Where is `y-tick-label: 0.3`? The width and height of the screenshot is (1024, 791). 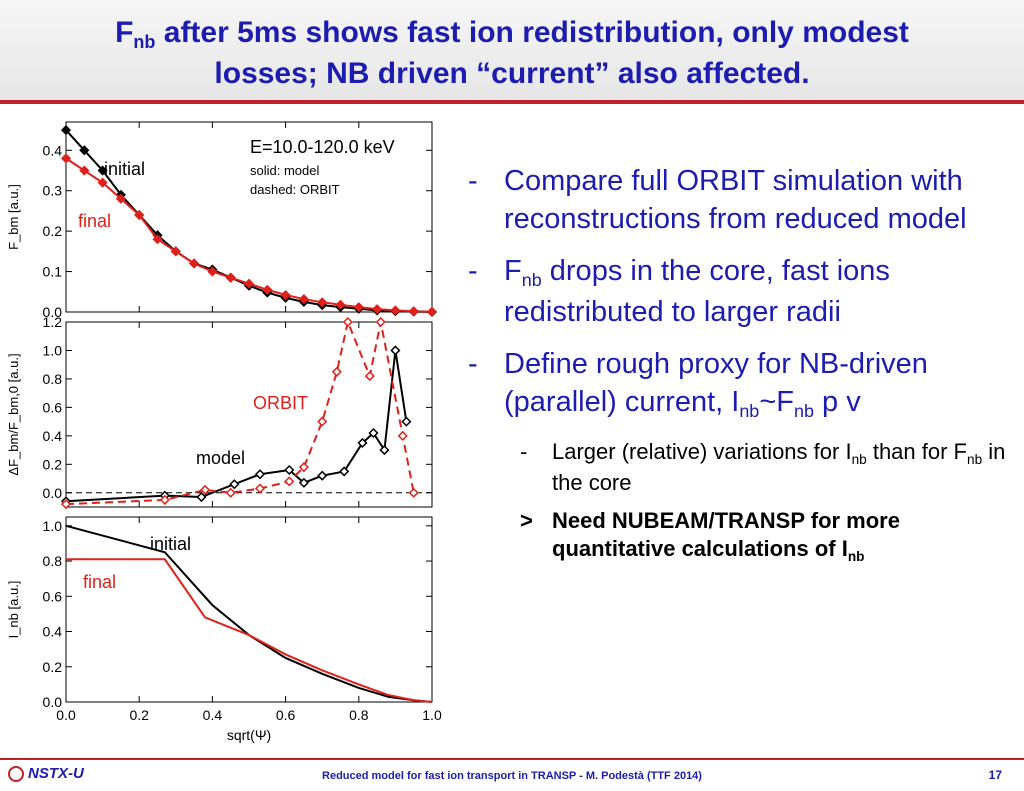 y-tick-label: 0.3 is located at coordinates (53, 191).